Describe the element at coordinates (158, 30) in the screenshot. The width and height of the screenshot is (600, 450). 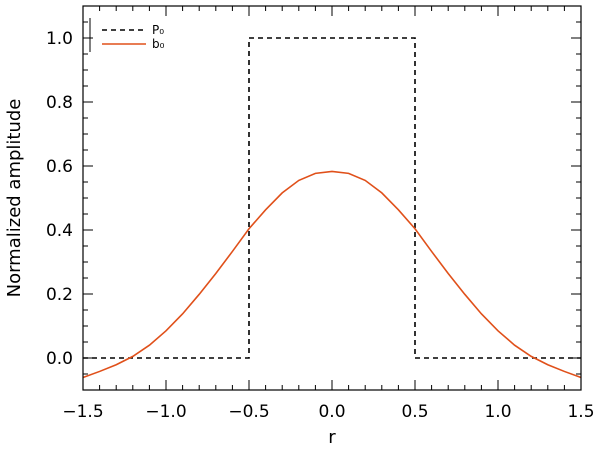
I see `legend-label-p0: P₀` at that location.